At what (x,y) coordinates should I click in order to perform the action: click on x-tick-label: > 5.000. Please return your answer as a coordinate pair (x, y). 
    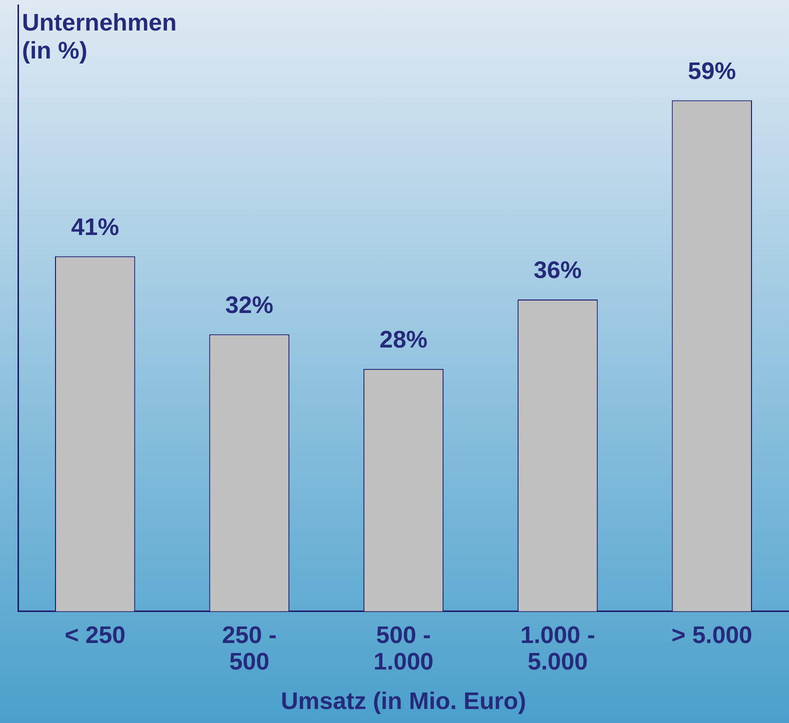
    Looking at the image, I should click on (712, 636).